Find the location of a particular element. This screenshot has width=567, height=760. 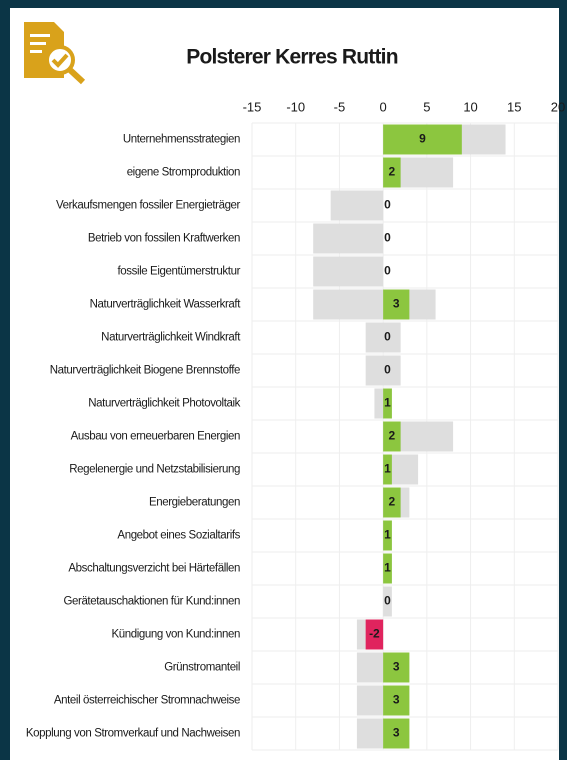

x-tick-label: -10 is located at coordinates (295, 106).